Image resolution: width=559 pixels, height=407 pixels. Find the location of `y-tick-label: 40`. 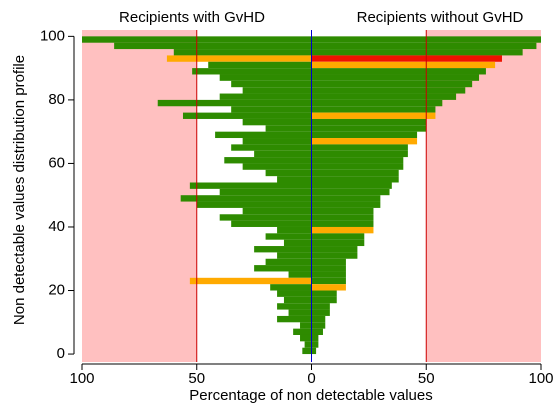

y-tick-label: 40 is located at coordinates (56, 226).